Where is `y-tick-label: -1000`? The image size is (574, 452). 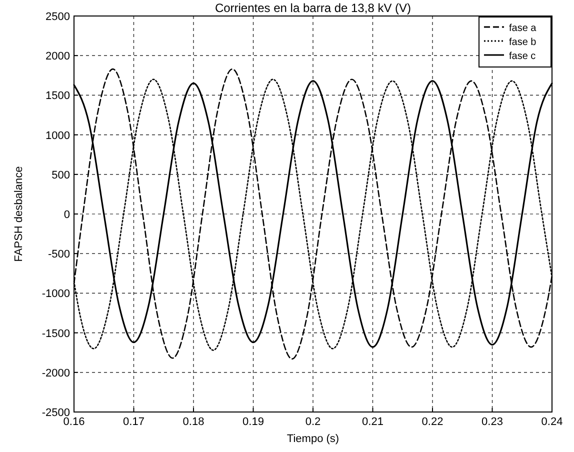
y-tick-label: -1000 is located at coordinates (56, 294).